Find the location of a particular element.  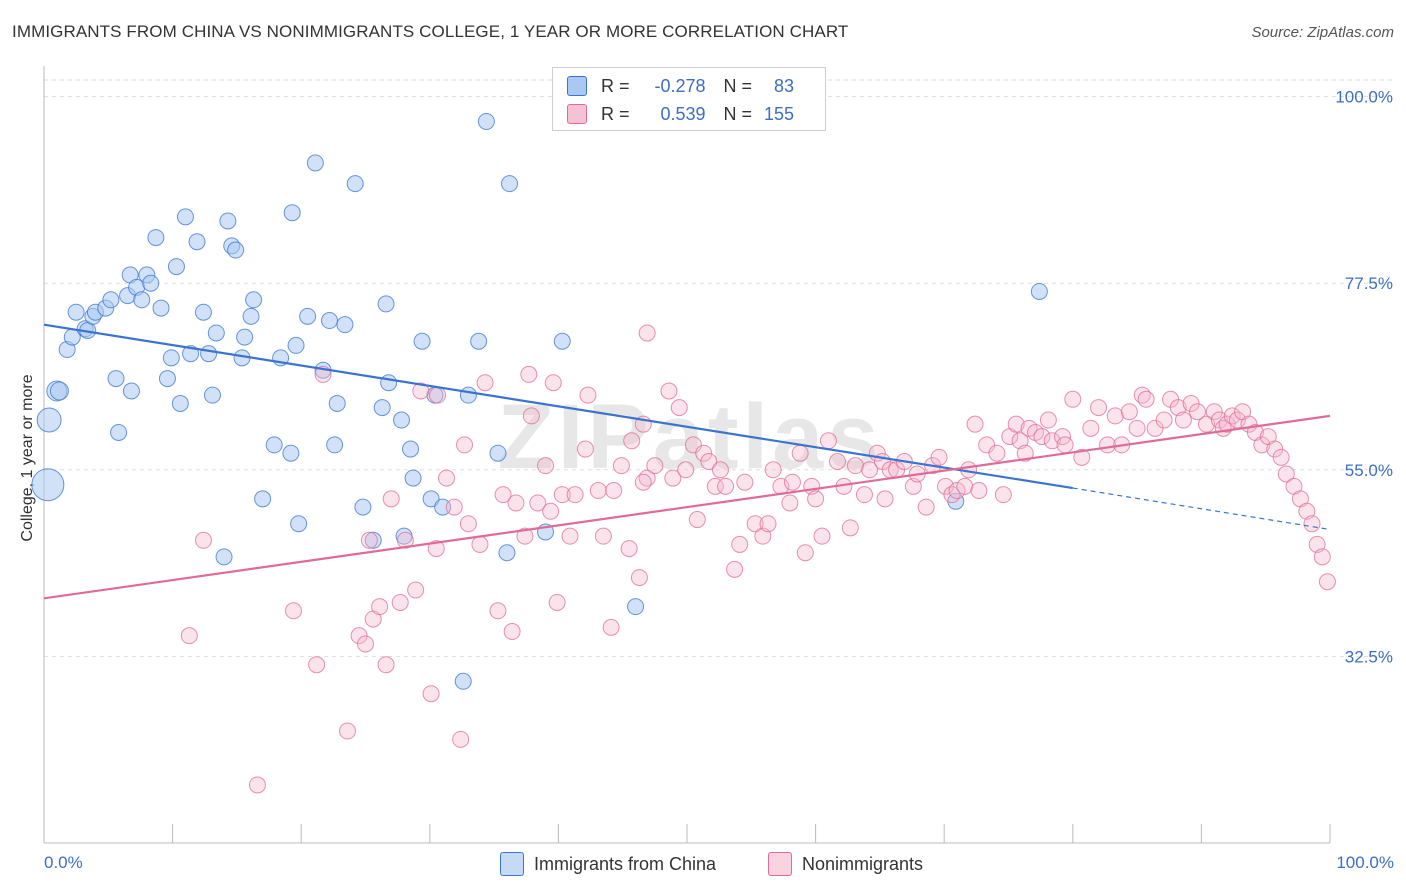

legend-swatch-nonimmigrants is located at coordinates (780, 864).